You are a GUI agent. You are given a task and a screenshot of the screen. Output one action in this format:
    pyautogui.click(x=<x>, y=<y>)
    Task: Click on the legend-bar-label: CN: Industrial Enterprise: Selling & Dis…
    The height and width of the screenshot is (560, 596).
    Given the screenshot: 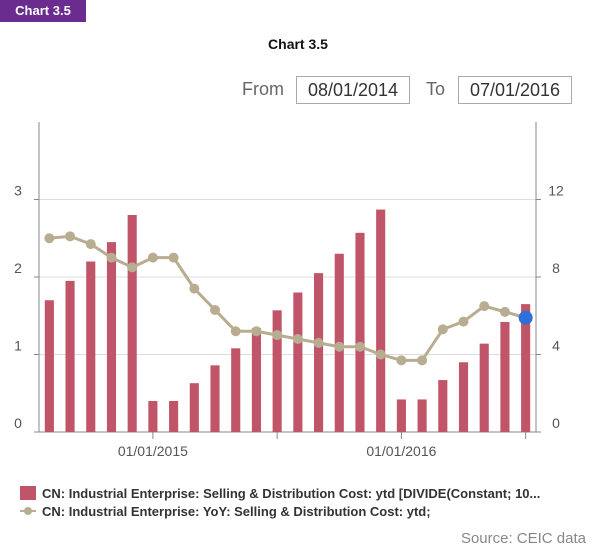 What is the action you would take?
    pyautogui.click(x=291, y=493)
    